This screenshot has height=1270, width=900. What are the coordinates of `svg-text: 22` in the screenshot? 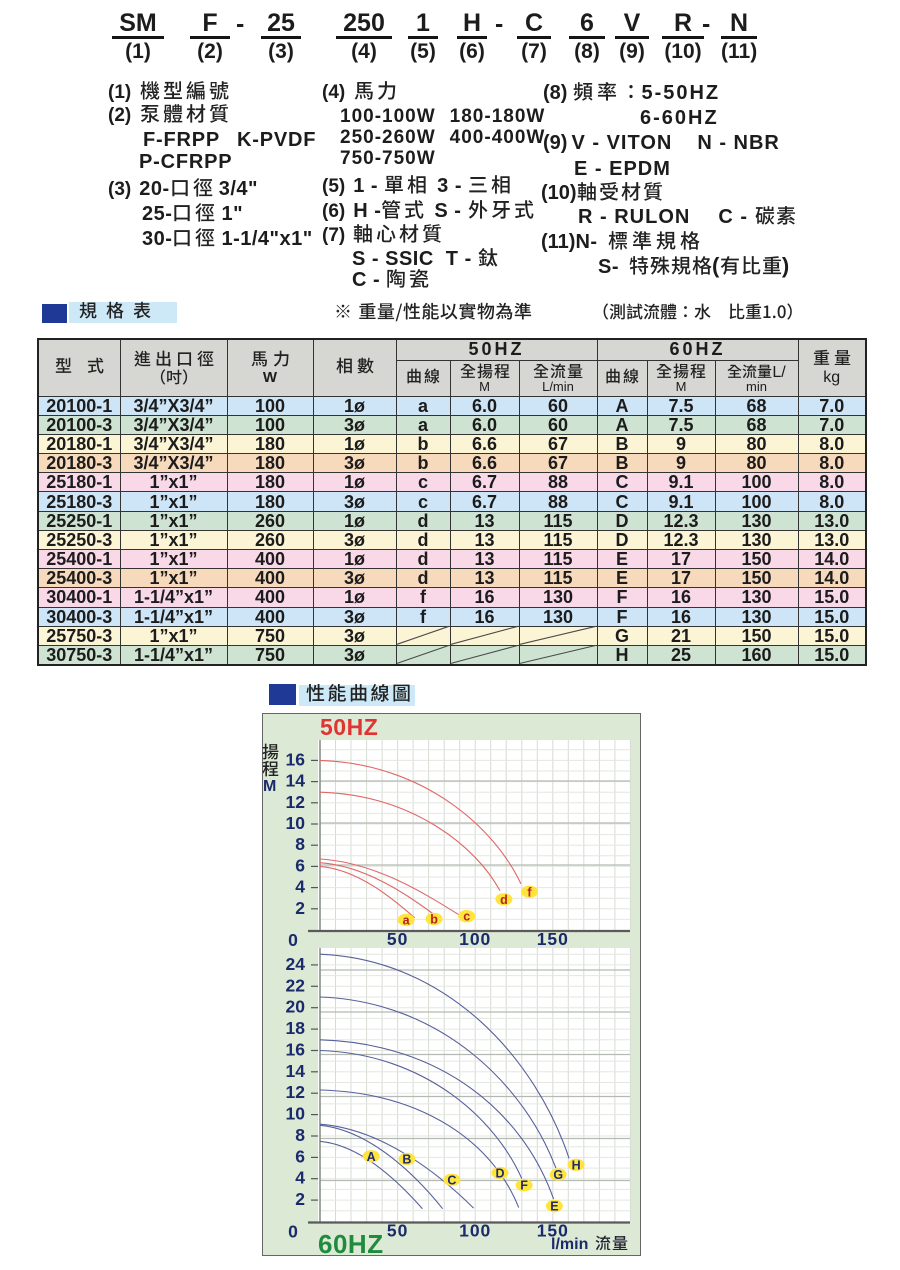 It's located at (296, 985).